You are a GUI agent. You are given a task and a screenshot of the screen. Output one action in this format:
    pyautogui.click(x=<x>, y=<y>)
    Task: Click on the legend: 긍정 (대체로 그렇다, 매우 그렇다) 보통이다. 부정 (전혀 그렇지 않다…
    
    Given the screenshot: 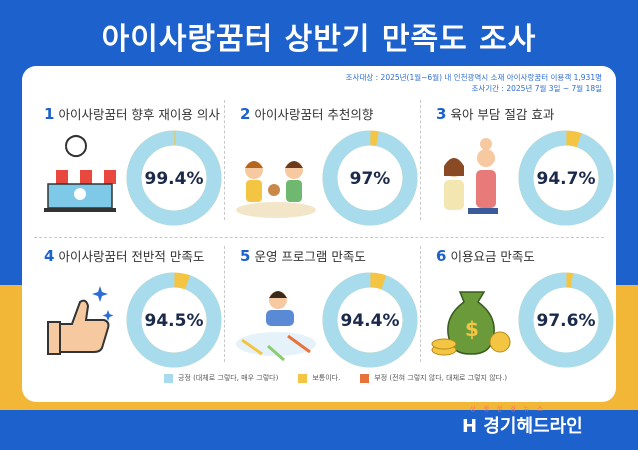 What is the action you would take?
    pyautogui.click(x=335, y=378)
    